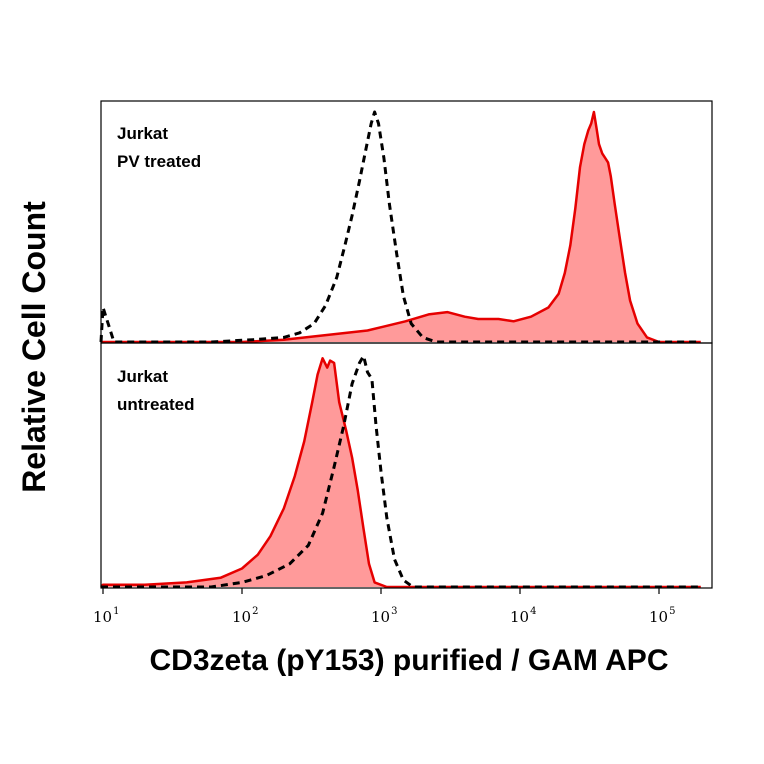 The height and width of the screenshot is (764, 764). Describe the element at coordinates (662, 616) in the screenshot. I see `x-tick-label-4: 10⁵` at that location.